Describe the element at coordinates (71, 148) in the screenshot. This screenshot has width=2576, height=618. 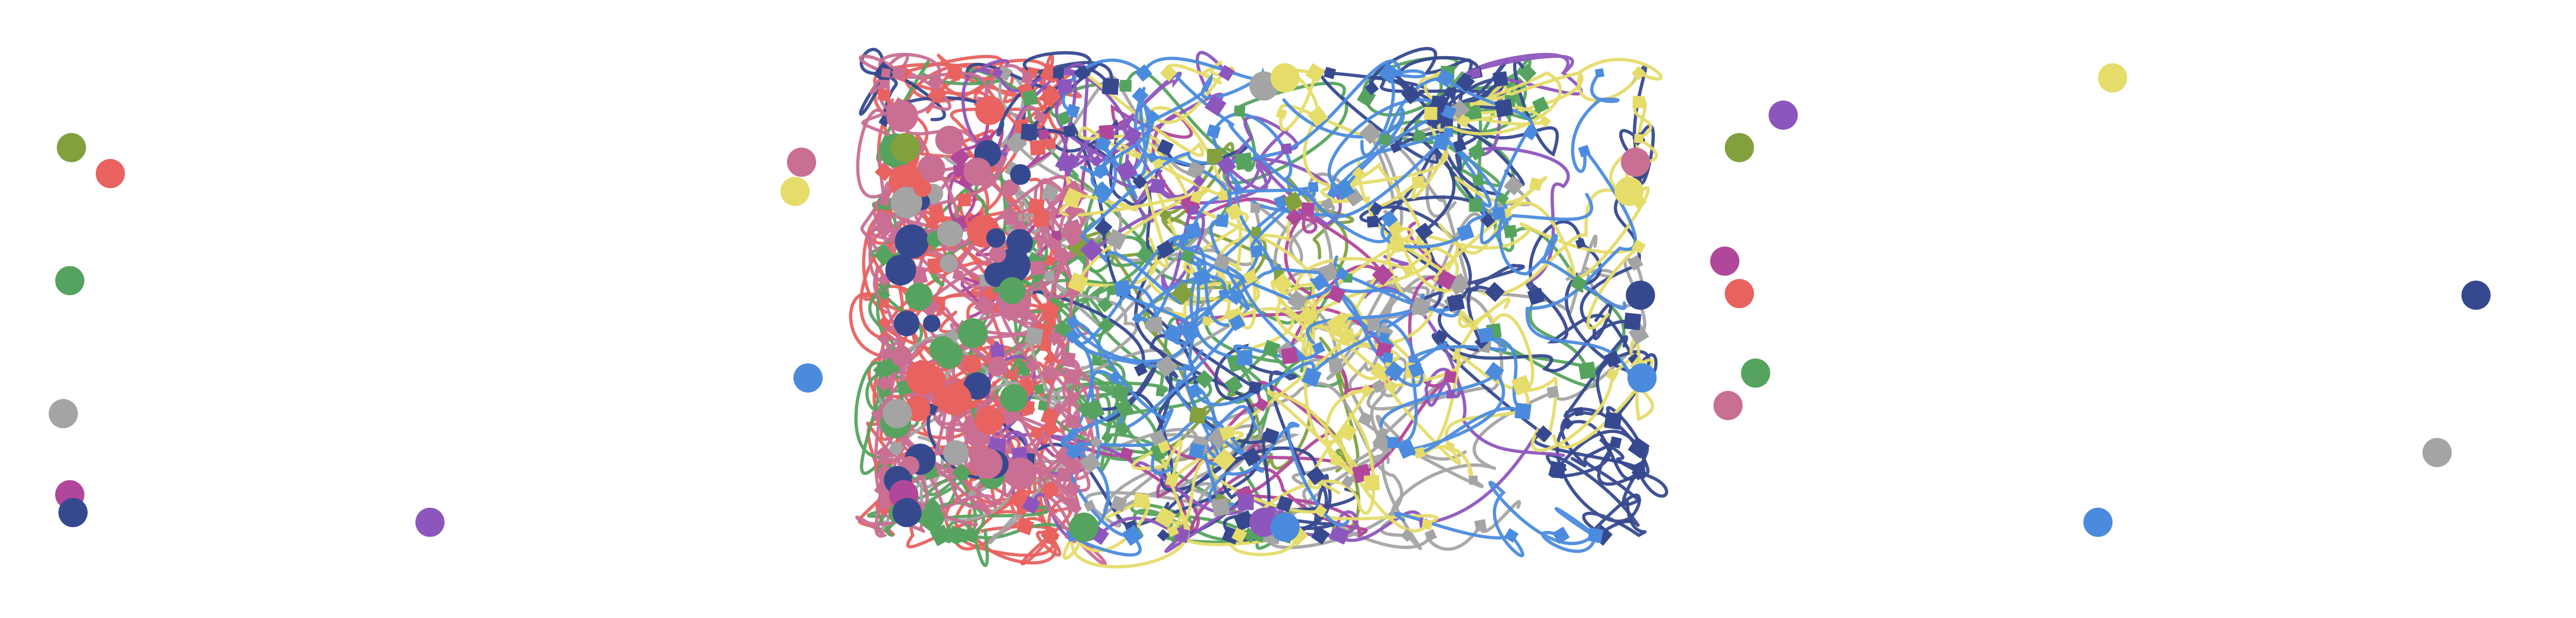
I see `scatter-point-olive` at that location.